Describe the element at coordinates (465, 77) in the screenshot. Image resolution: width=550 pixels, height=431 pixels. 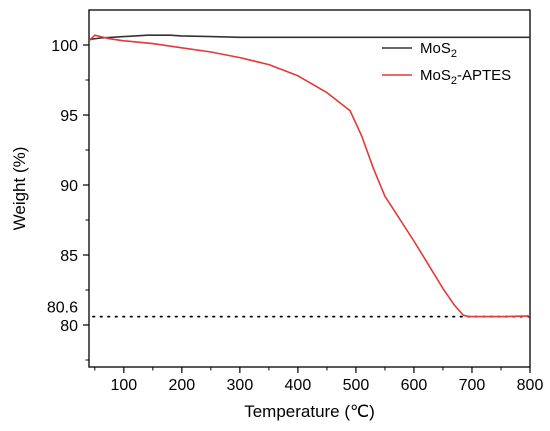
I see `legend-label-mos2-aptes: MoS2-APTES` at that location.